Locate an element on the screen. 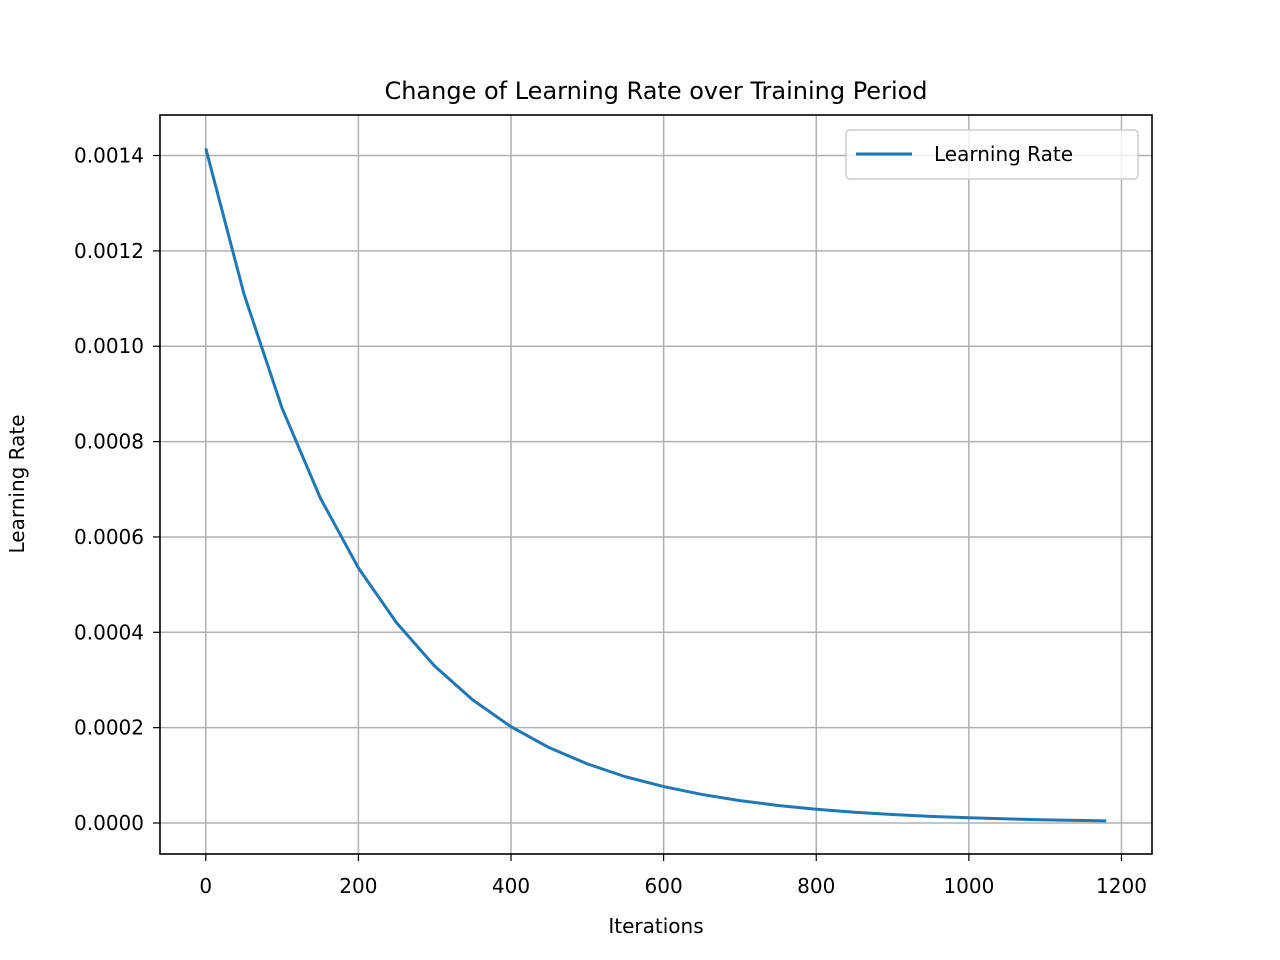 The width and height of the screenshot is (1280, 960). y-tick-label: 0.0008 is located at coordinates (109, 442).